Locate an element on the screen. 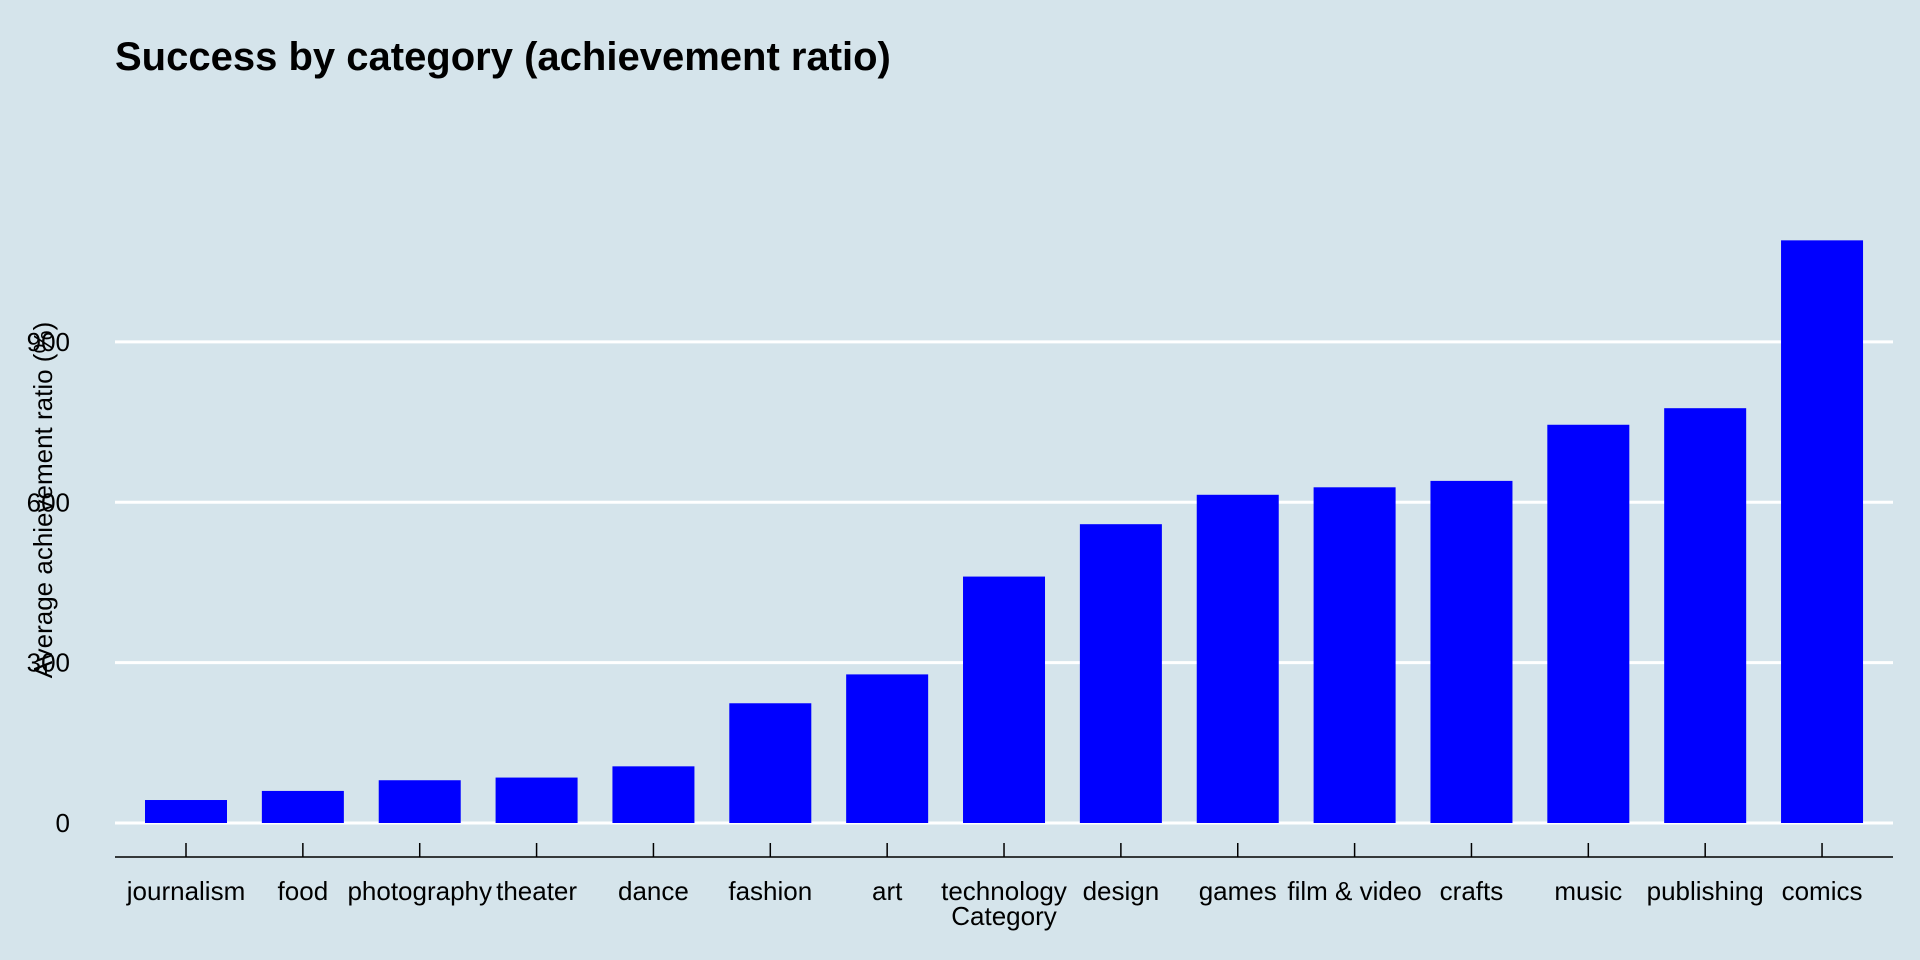  y-axis-title: Average achievement ratio (%) is located at coordinates (43, 500).